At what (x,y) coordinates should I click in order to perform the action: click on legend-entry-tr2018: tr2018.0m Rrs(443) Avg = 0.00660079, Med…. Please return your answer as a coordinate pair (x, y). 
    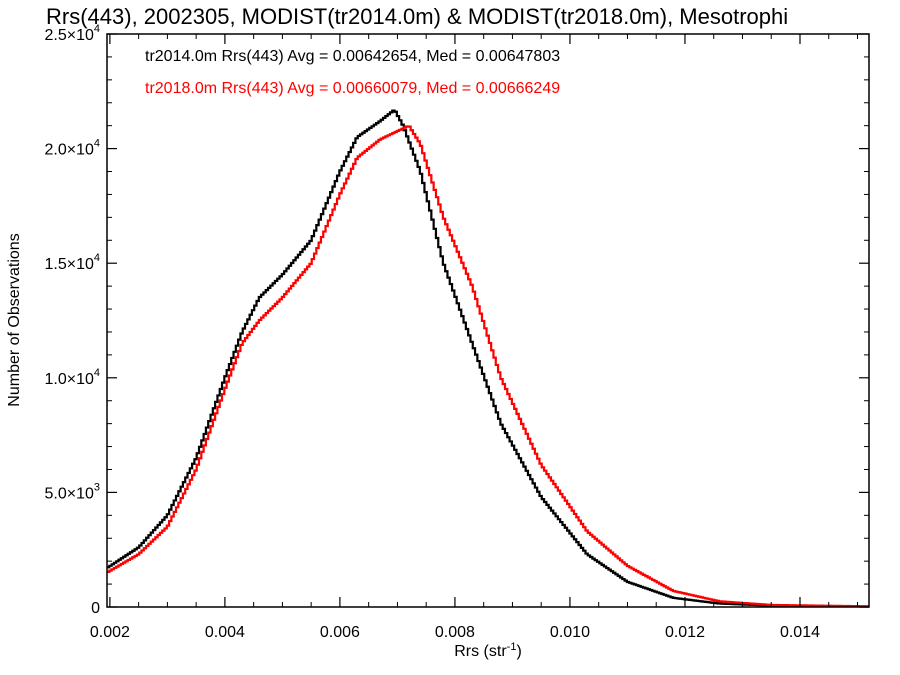
    Looking at the image, I should click on (352, 88).